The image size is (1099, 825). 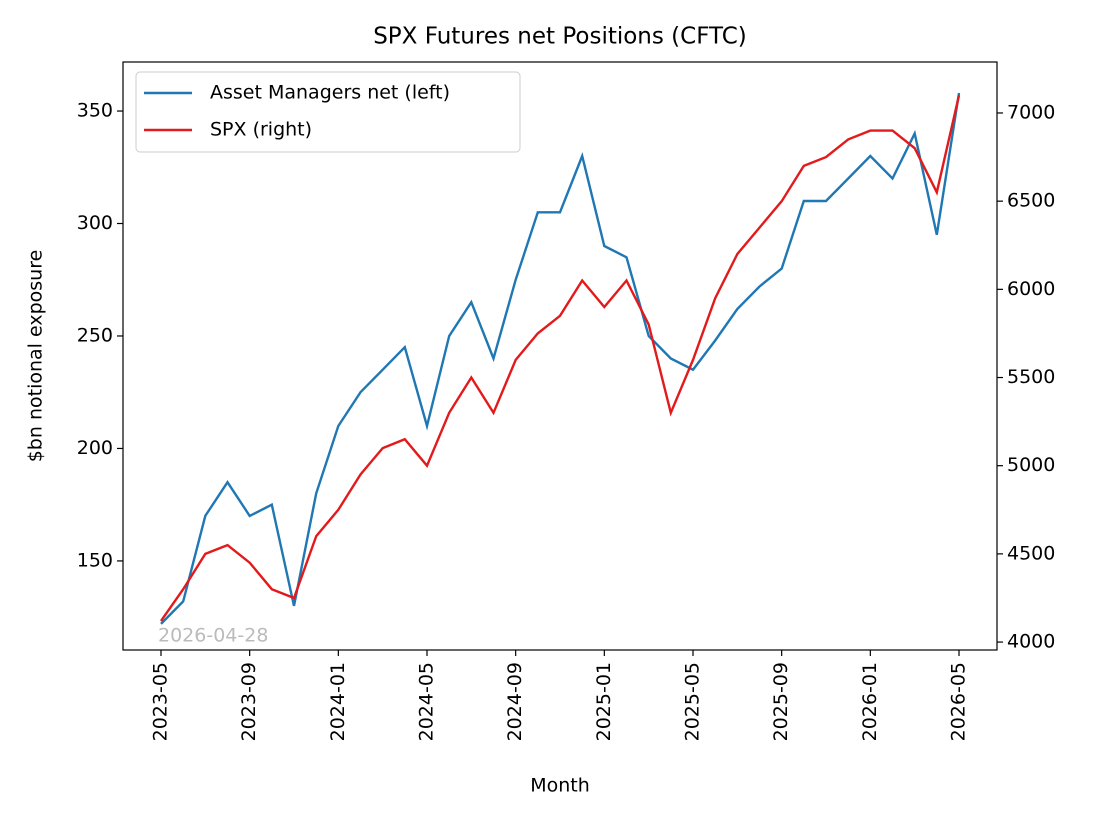 I want to click on y2-tick-label: 7000, so click(x=1031, y=112).